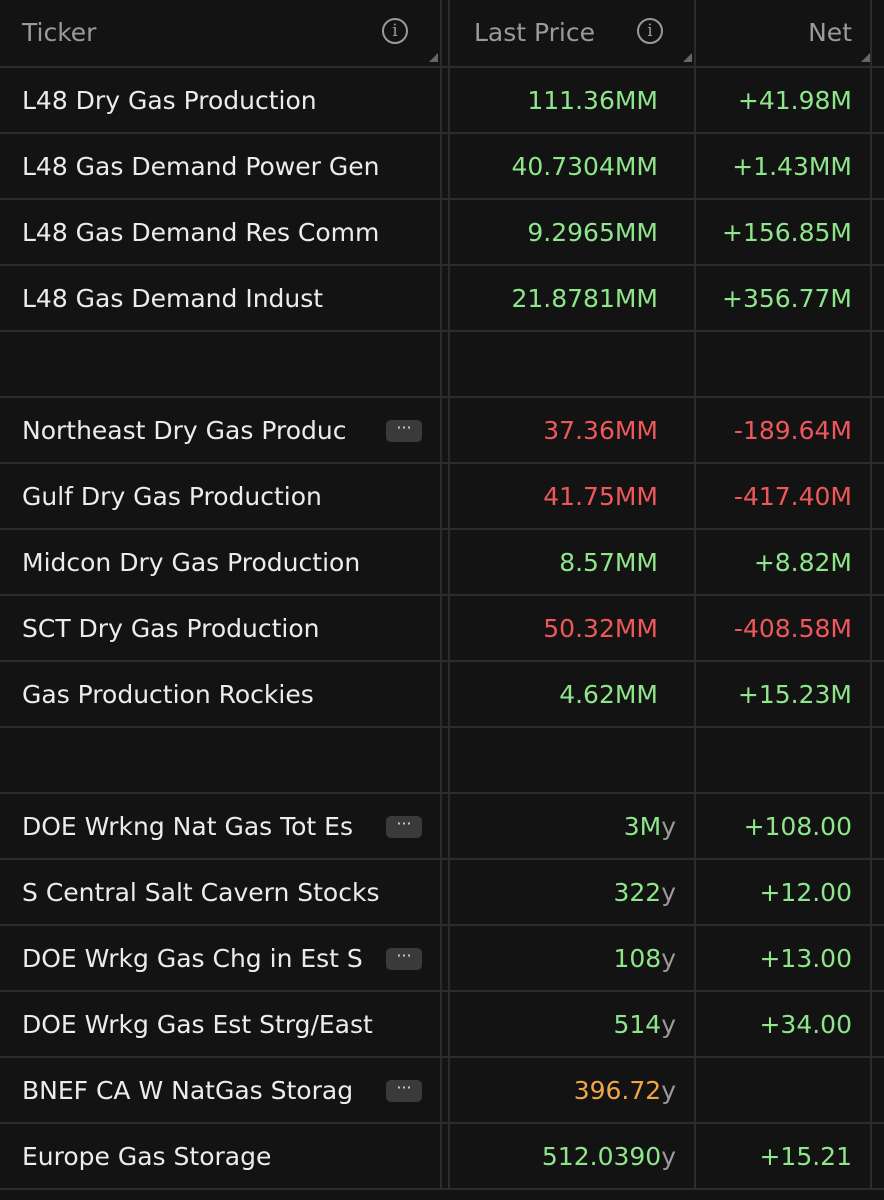  What do you see at coordinates (584, 166) in the screenshot?
I see `price-value: 40.7304MM` at bounding box center [584, 166].